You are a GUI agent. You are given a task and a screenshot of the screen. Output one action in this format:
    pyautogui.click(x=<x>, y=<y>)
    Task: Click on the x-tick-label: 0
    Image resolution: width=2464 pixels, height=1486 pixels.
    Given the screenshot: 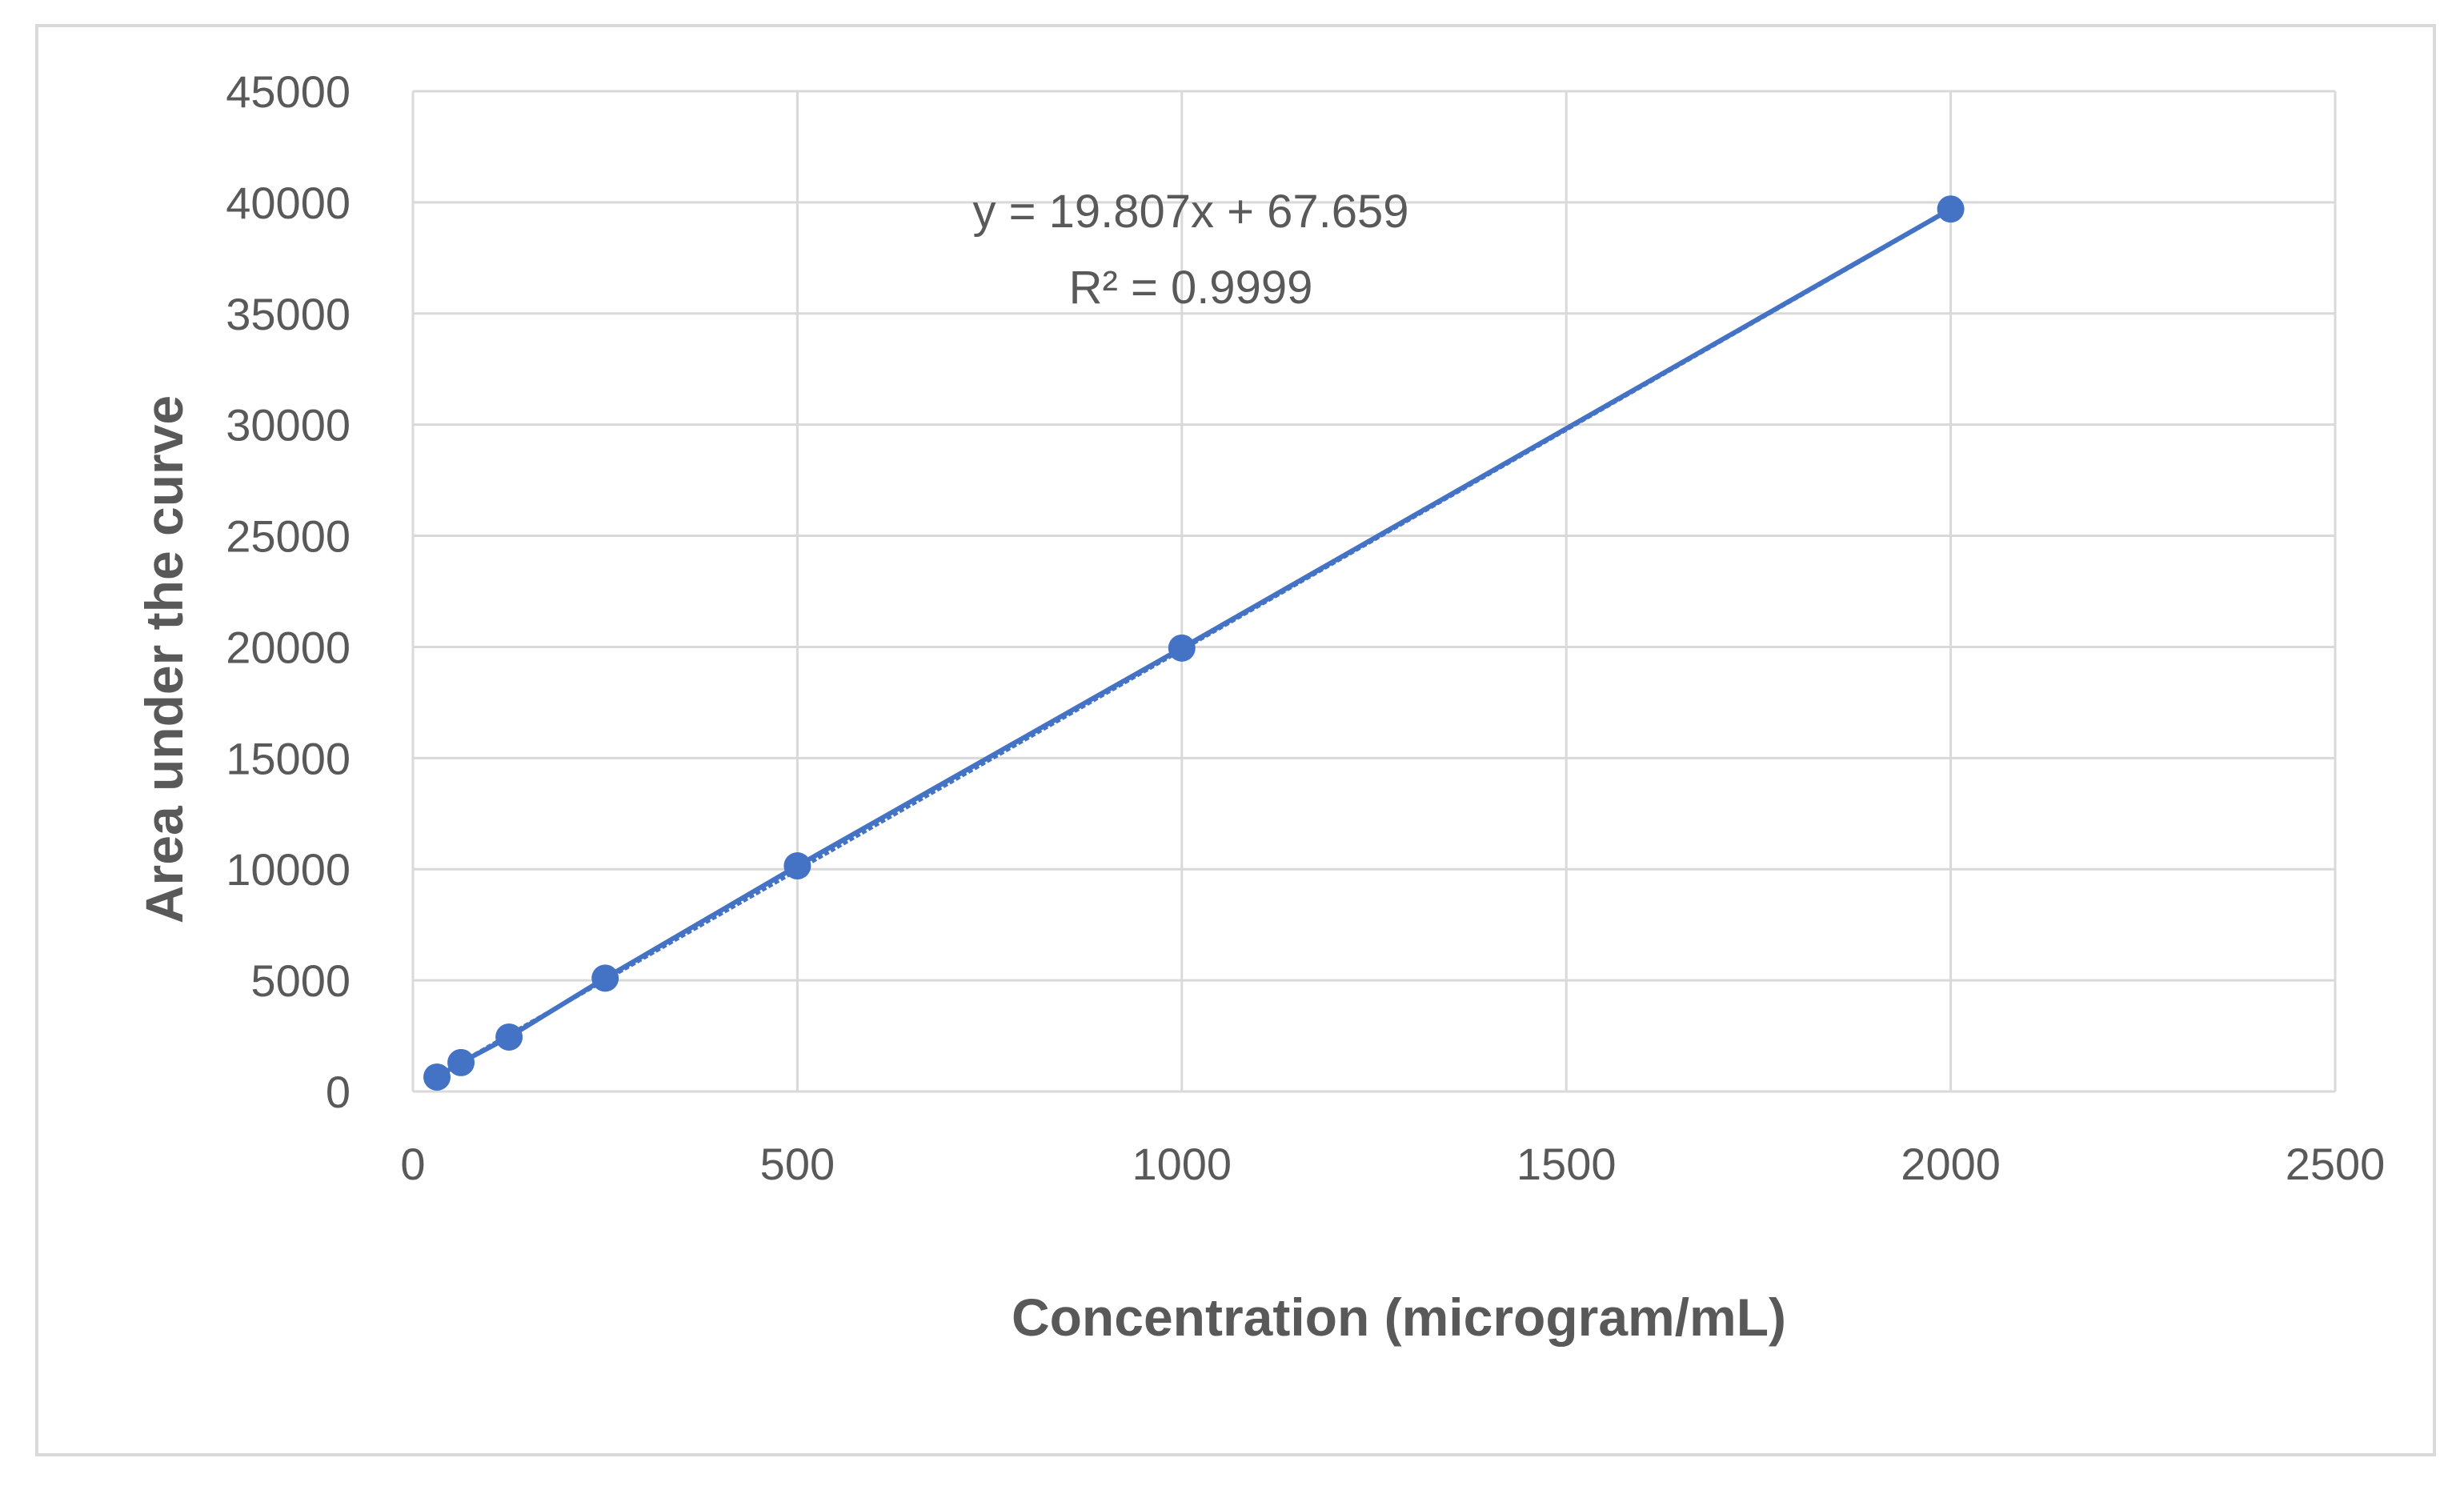 What is the action you would take?
    pyautogui.click(x=413, y=1164)
    